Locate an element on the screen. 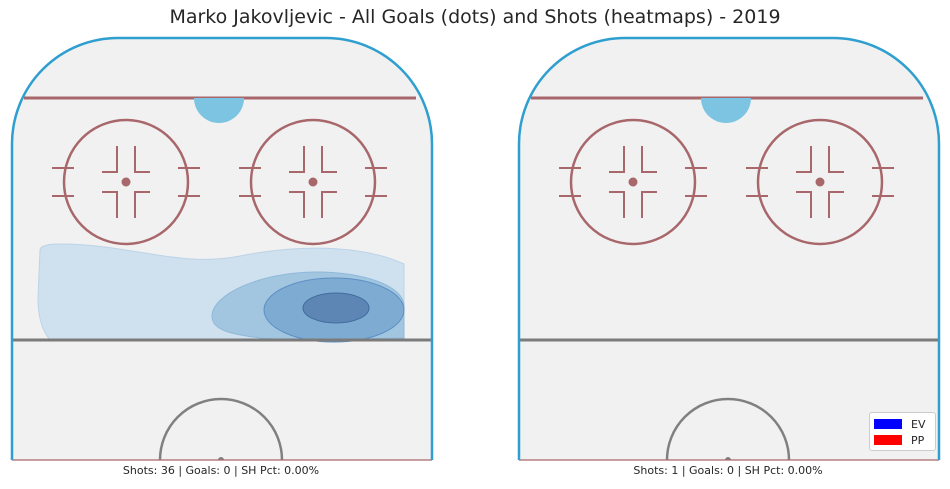  legend-swatch-pp is located at coordinates (888, 440).